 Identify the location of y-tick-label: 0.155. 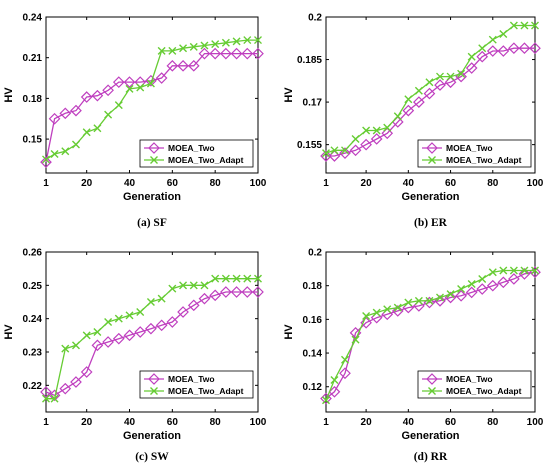
(309, 145).